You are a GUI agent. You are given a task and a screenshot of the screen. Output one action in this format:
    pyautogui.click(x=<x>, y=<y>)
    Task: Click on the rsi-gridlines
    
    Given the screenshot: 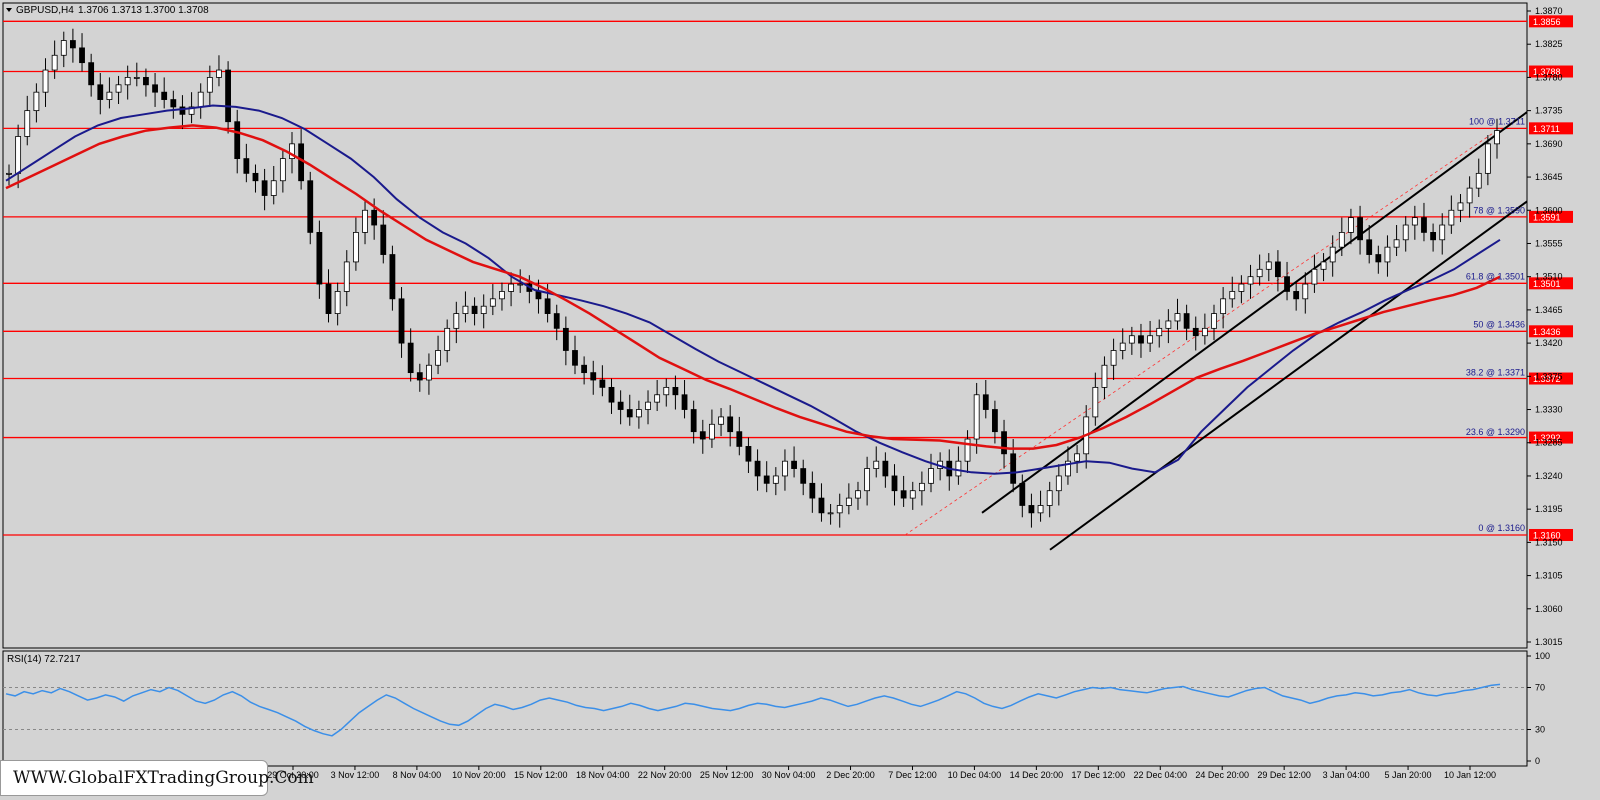 What is the action you would take?
    pyautogui.click(x=765, y=708)
    